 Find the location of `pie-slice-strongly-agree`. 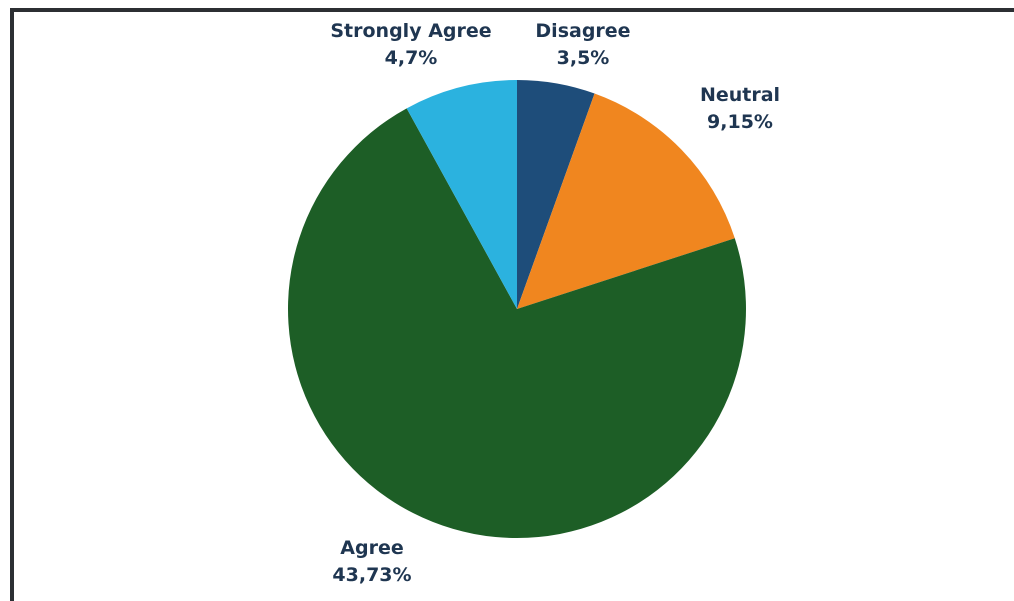

pie-slice-strongly-agree is located at coordinates (461, 194).